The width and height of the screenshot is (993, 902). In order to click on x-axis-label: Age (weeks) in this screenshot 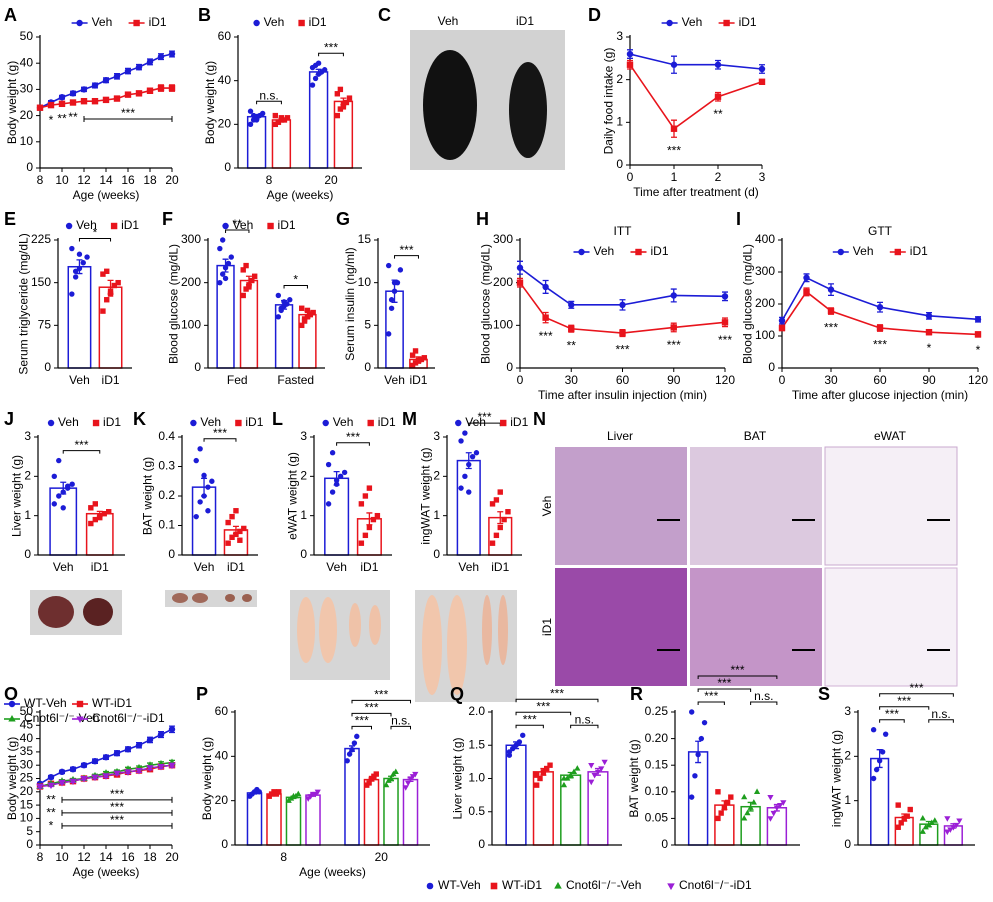, I will do `click(300, 195)`.